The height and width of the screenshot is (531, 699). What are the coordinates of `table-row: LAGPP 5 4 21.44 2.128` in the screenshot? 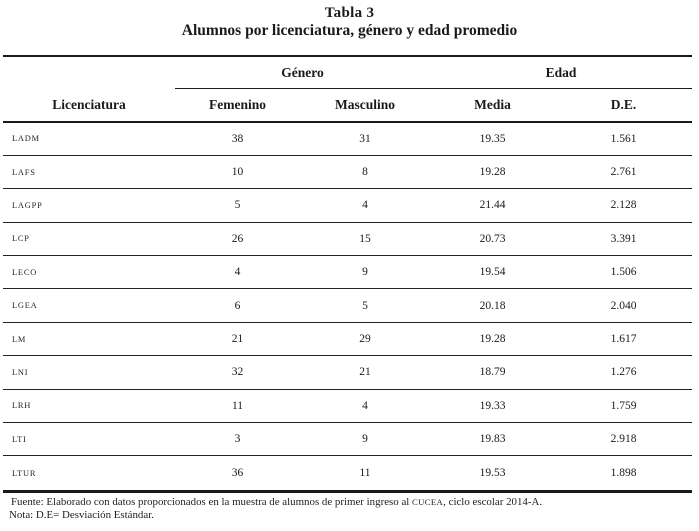 It's located at (347, 206).